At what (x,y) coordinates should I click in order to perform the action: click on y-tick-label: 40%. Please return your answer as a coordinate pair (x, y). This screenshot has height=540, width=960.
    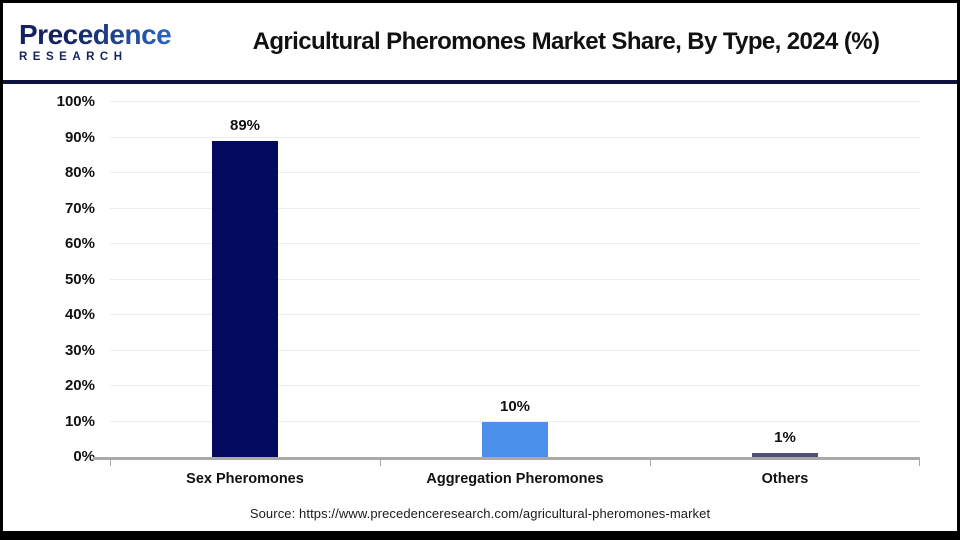
    Looking at the image, I should click on (79, 314).